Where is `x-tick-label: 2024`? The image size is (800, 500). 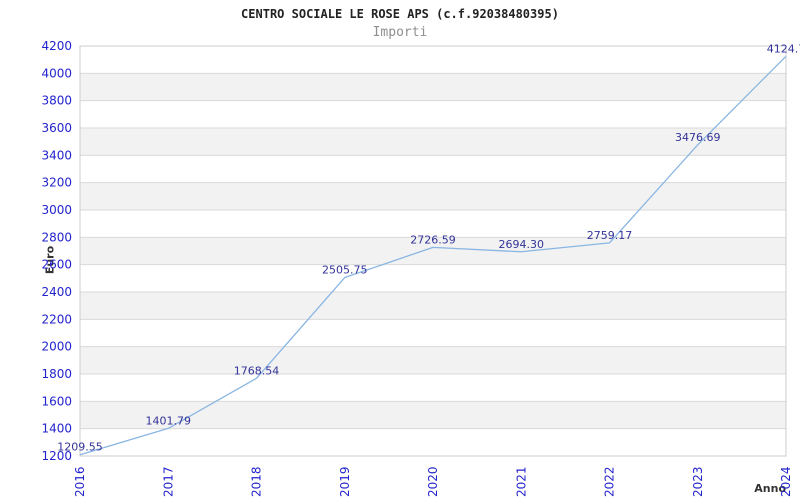 x-tick-label: 2024 is located at coordinates (786, 481).